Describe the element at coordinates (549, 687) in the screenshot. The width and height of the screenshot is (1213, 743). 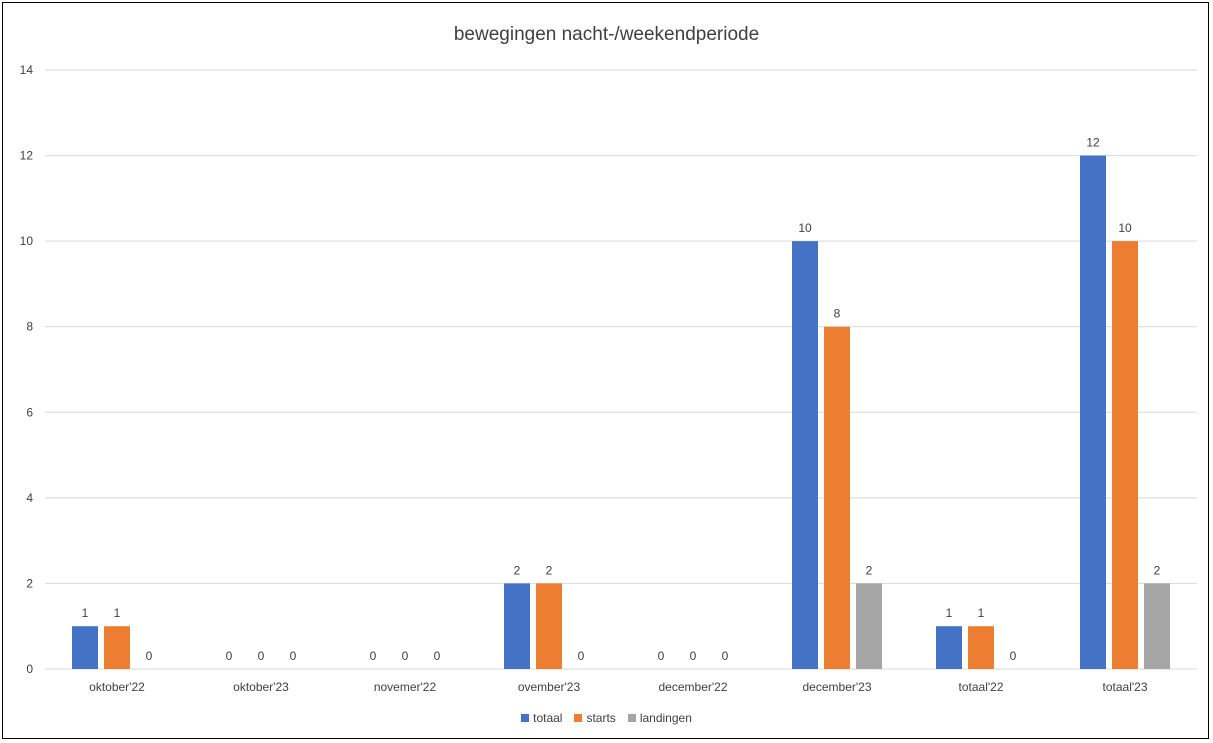
I see `x-tick-label: ovember'23` at that location.